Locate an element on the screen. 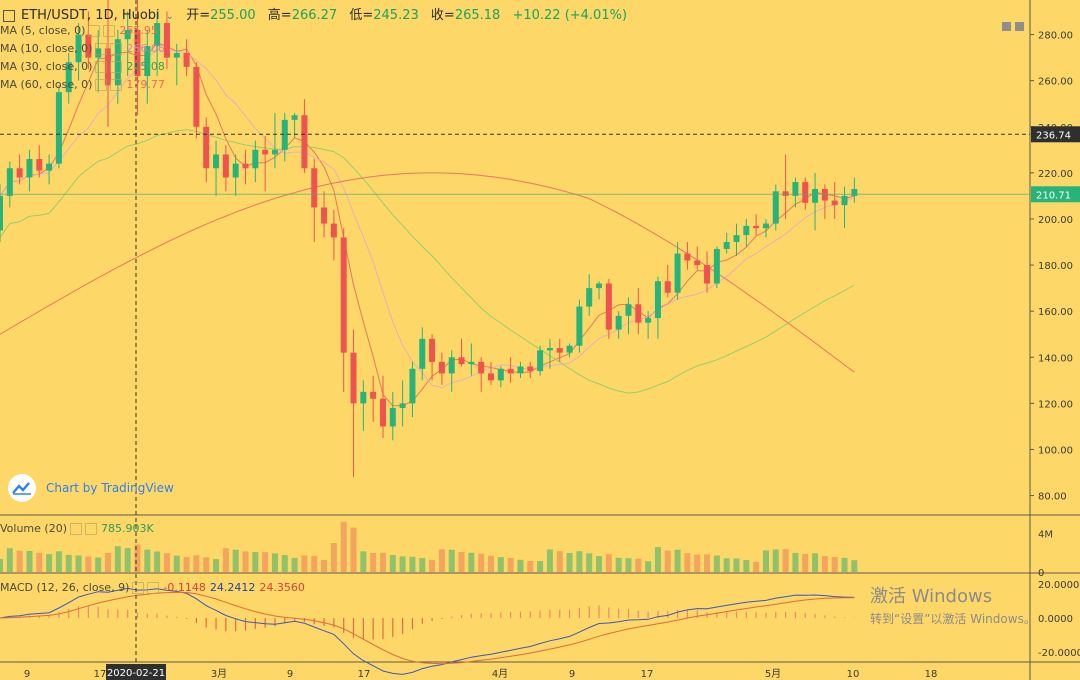  y-tick-label: 220.00 is located at coordinates (1055, 174).